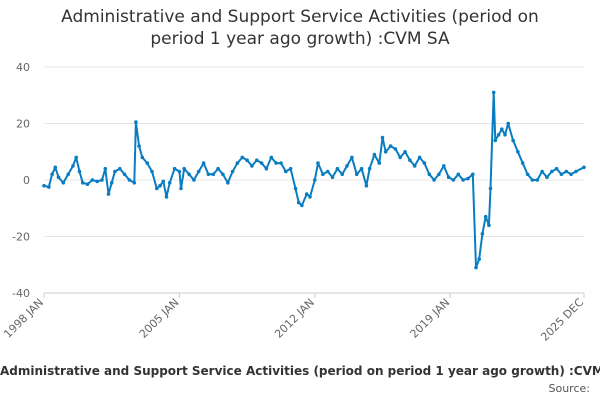 The width and height of the screenshot is (600, 400). Describe the element at coordinates (294, 318) in the screenshot. I see `x-tick-label: 2012 JAN` at that location.